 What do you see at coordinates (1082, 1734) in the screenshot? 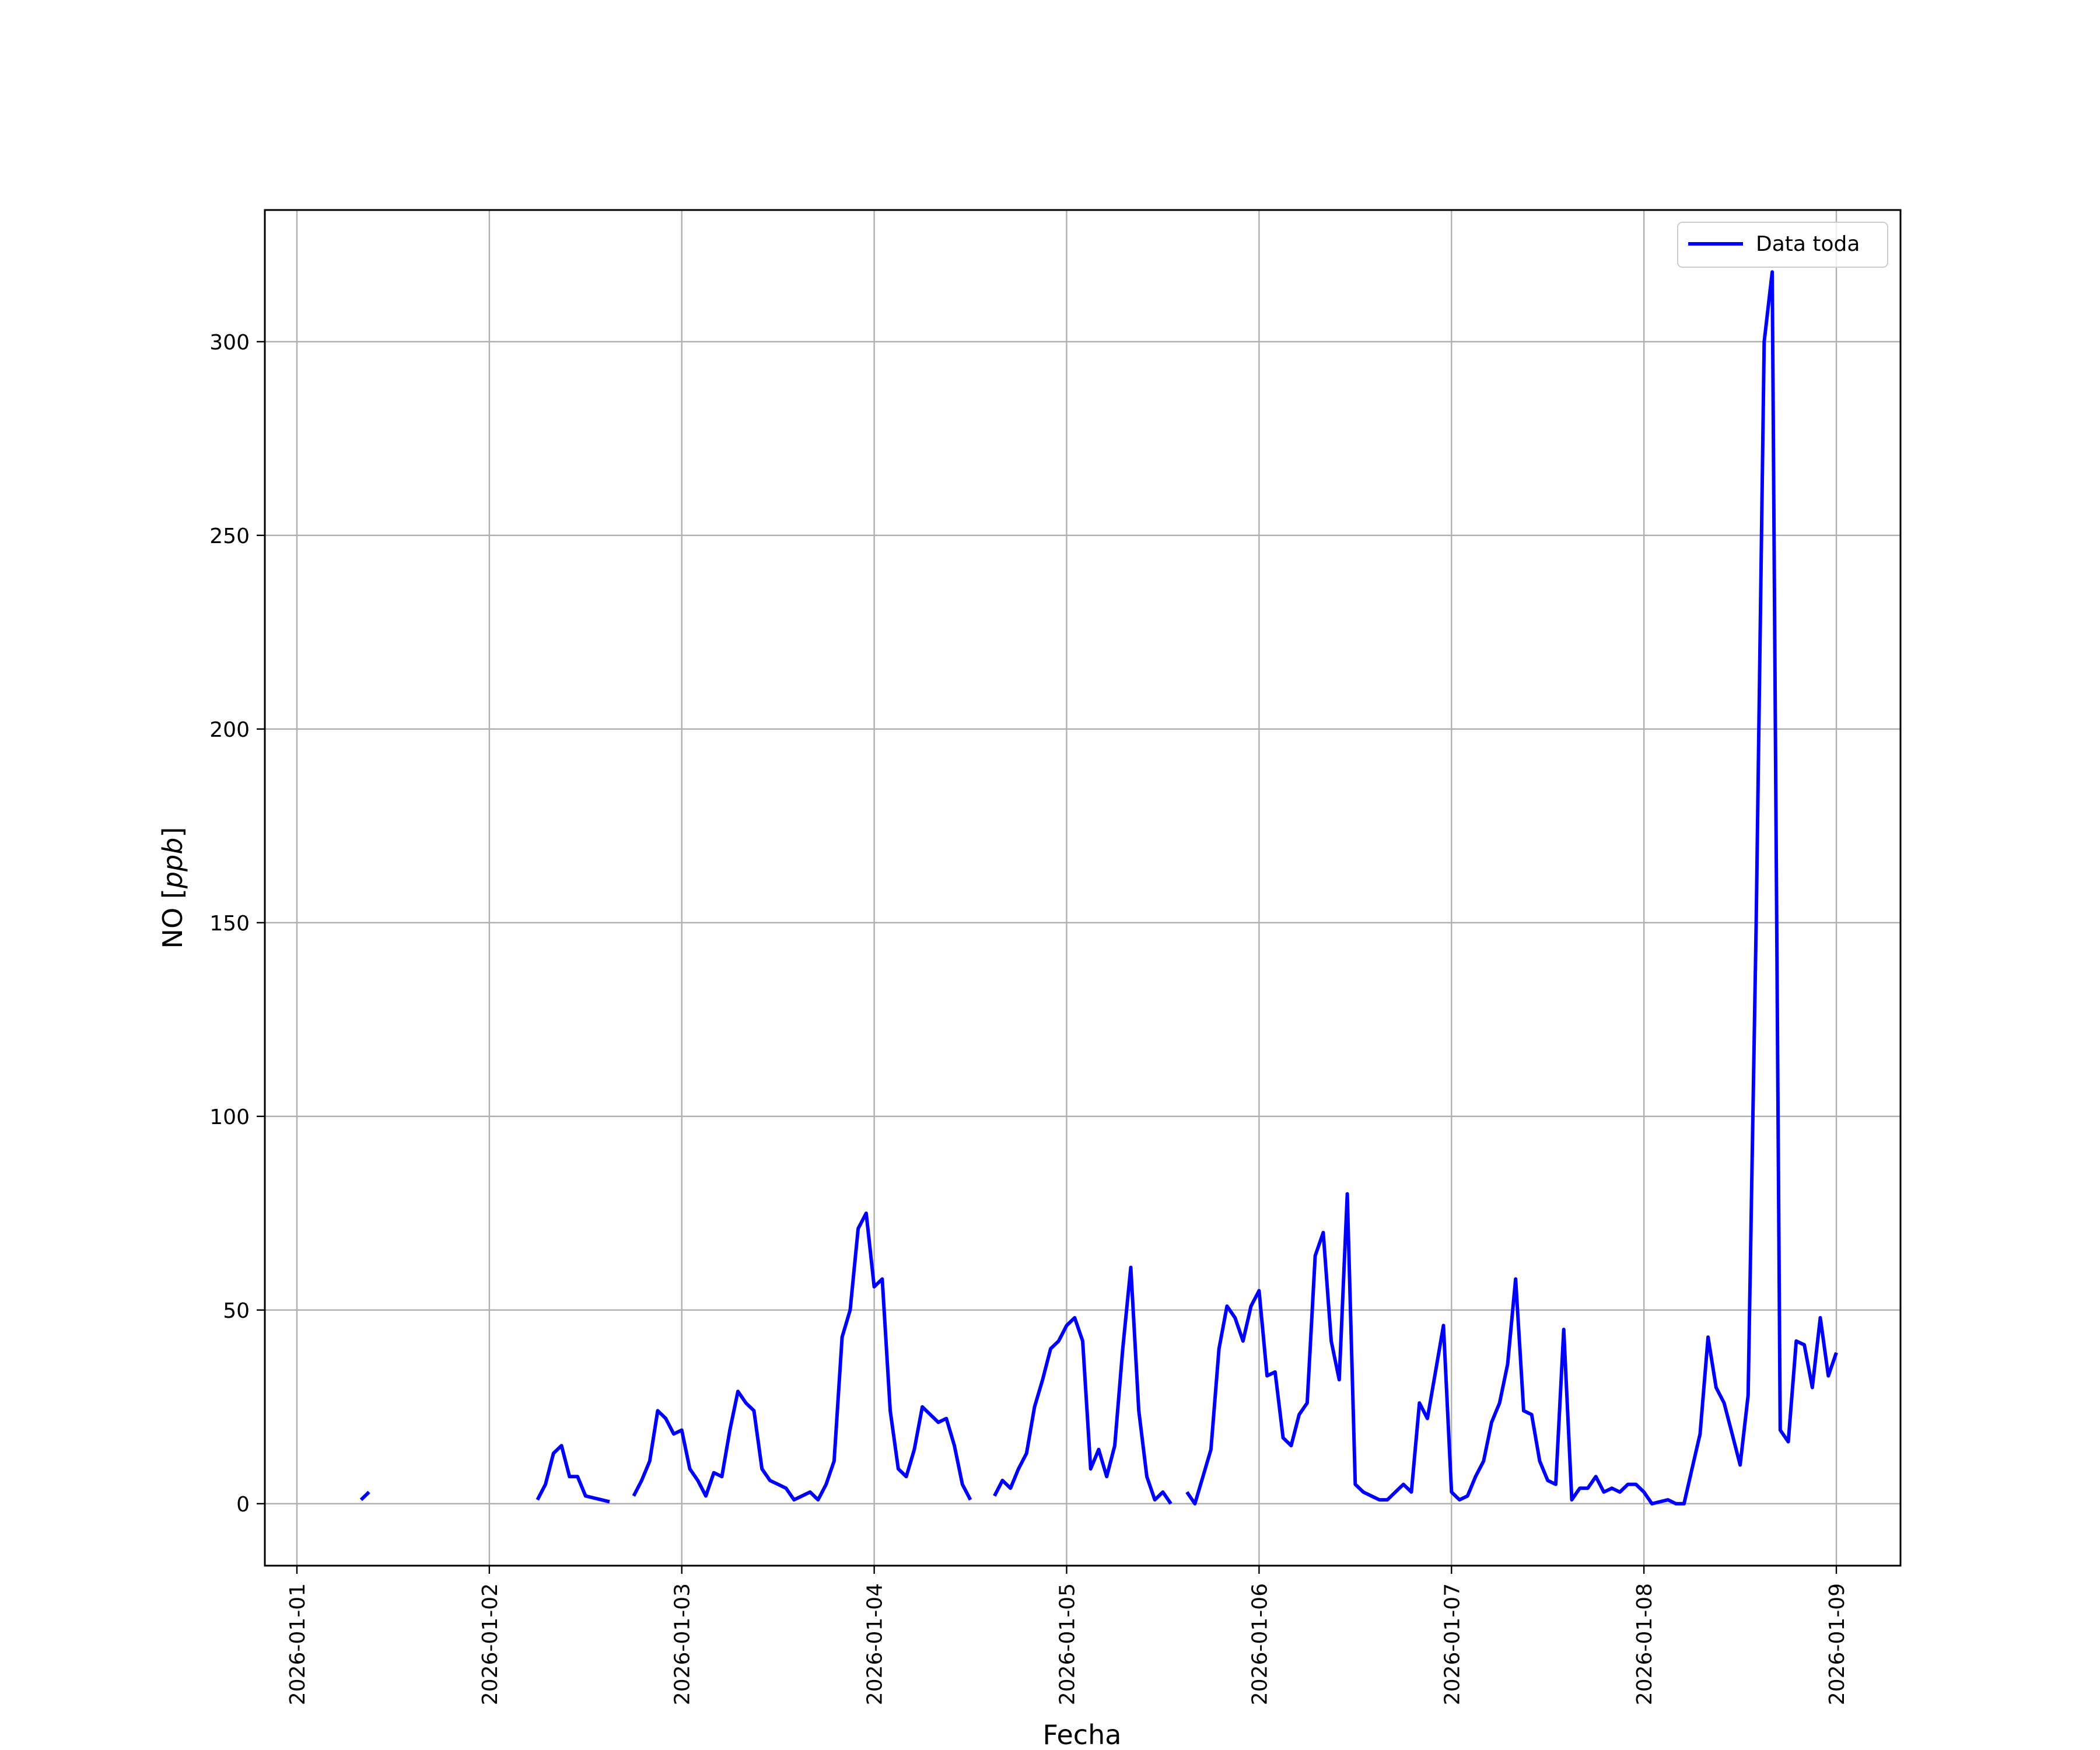
I see `x-axis-label: Fecha` at bounding box center [1082, 1734].